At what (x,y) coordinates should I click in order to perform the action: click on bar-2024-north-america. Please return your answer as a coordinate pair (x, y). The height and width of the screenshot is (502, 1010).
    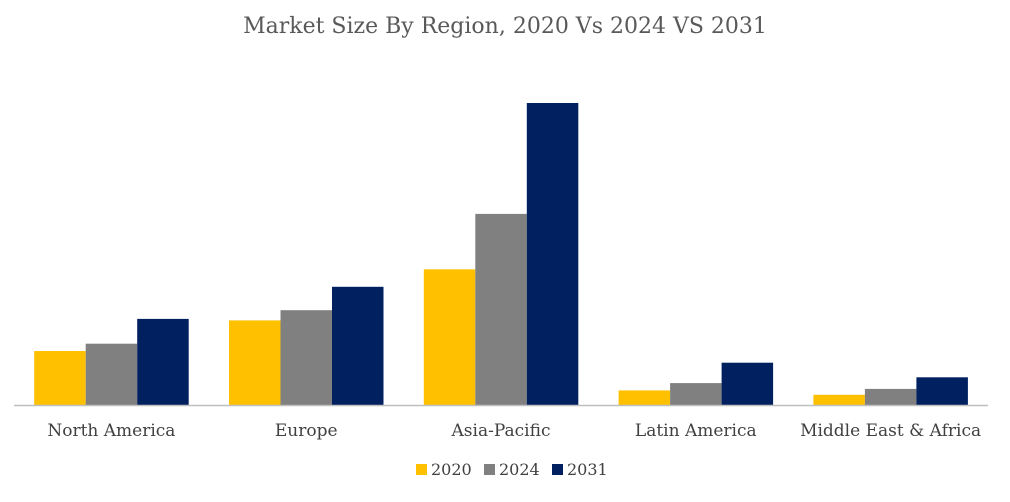
    Looking at the image, I should click on (111, 374).